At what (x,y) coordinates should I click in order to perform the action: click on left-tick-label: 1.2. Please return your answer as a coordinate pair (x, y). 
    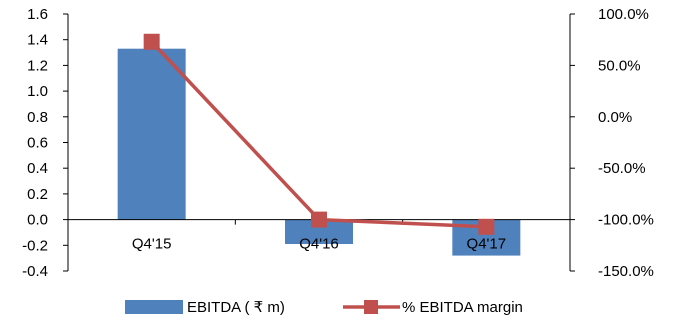
    Looking at the image, I should click on (37, 65).